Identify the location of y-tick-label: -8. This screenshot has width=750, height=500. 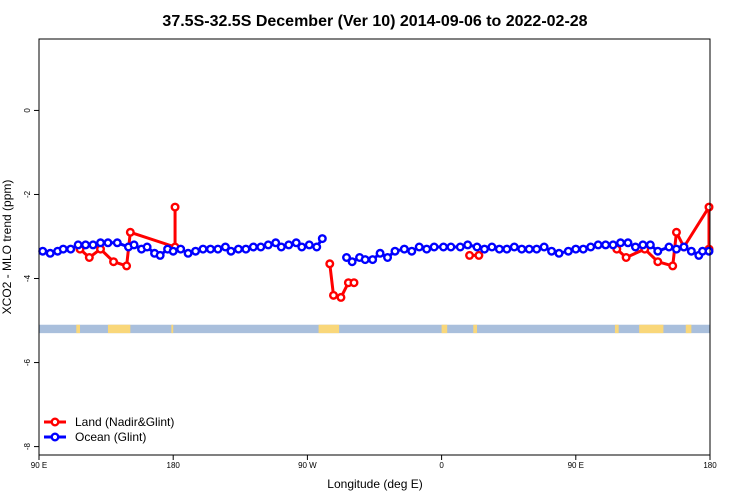
(27, 446).